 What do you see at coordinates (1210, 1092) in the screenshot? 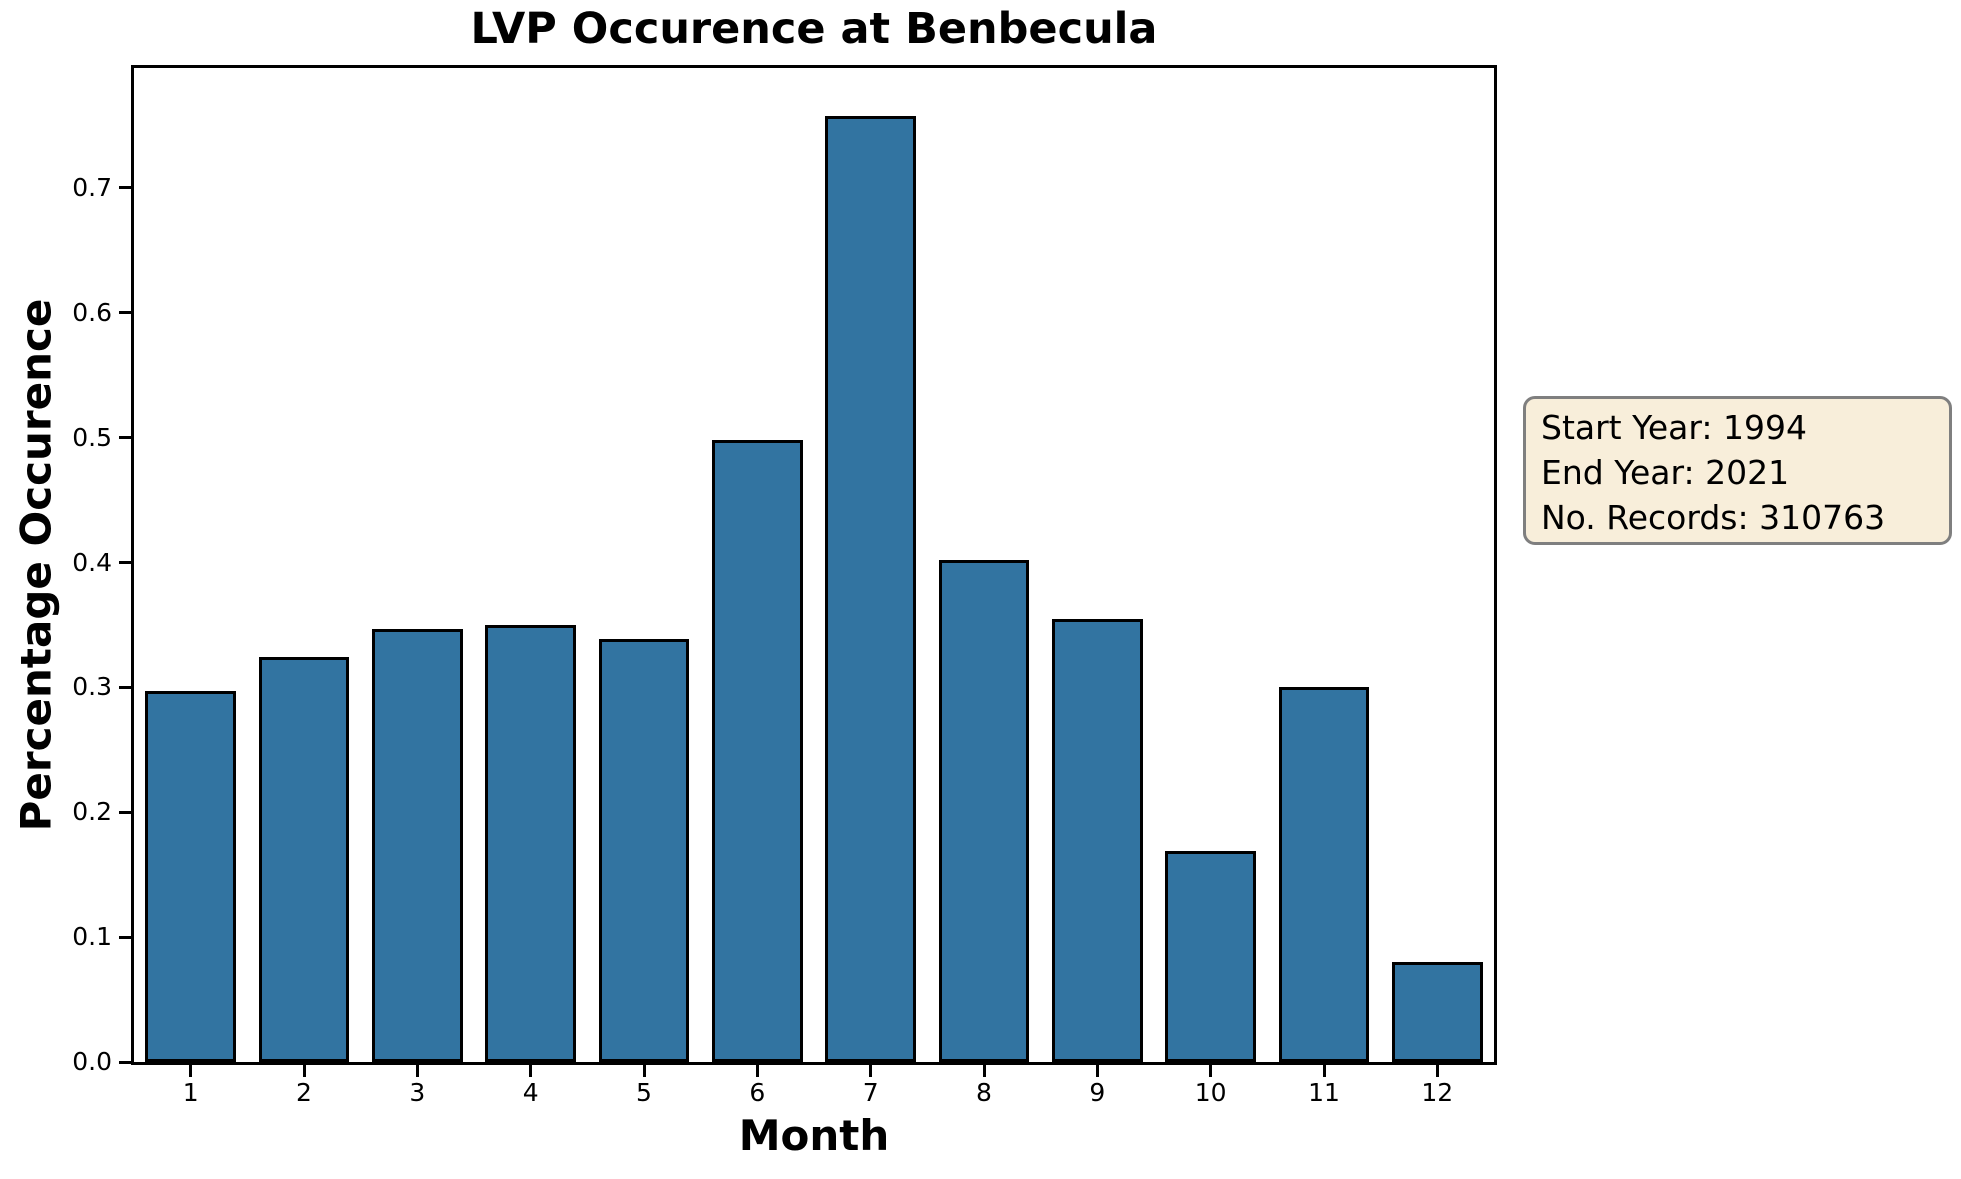
I see `x-tick-label: 10` at bounding box center [1210, 1092].